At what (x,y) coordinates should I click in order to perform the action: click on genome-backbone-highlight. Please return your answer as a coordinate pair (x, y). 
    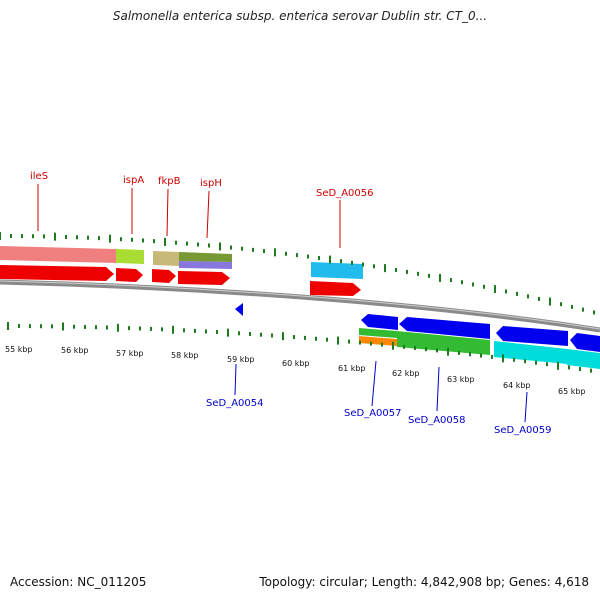
    Looking at the image, I should click on (300, 305).